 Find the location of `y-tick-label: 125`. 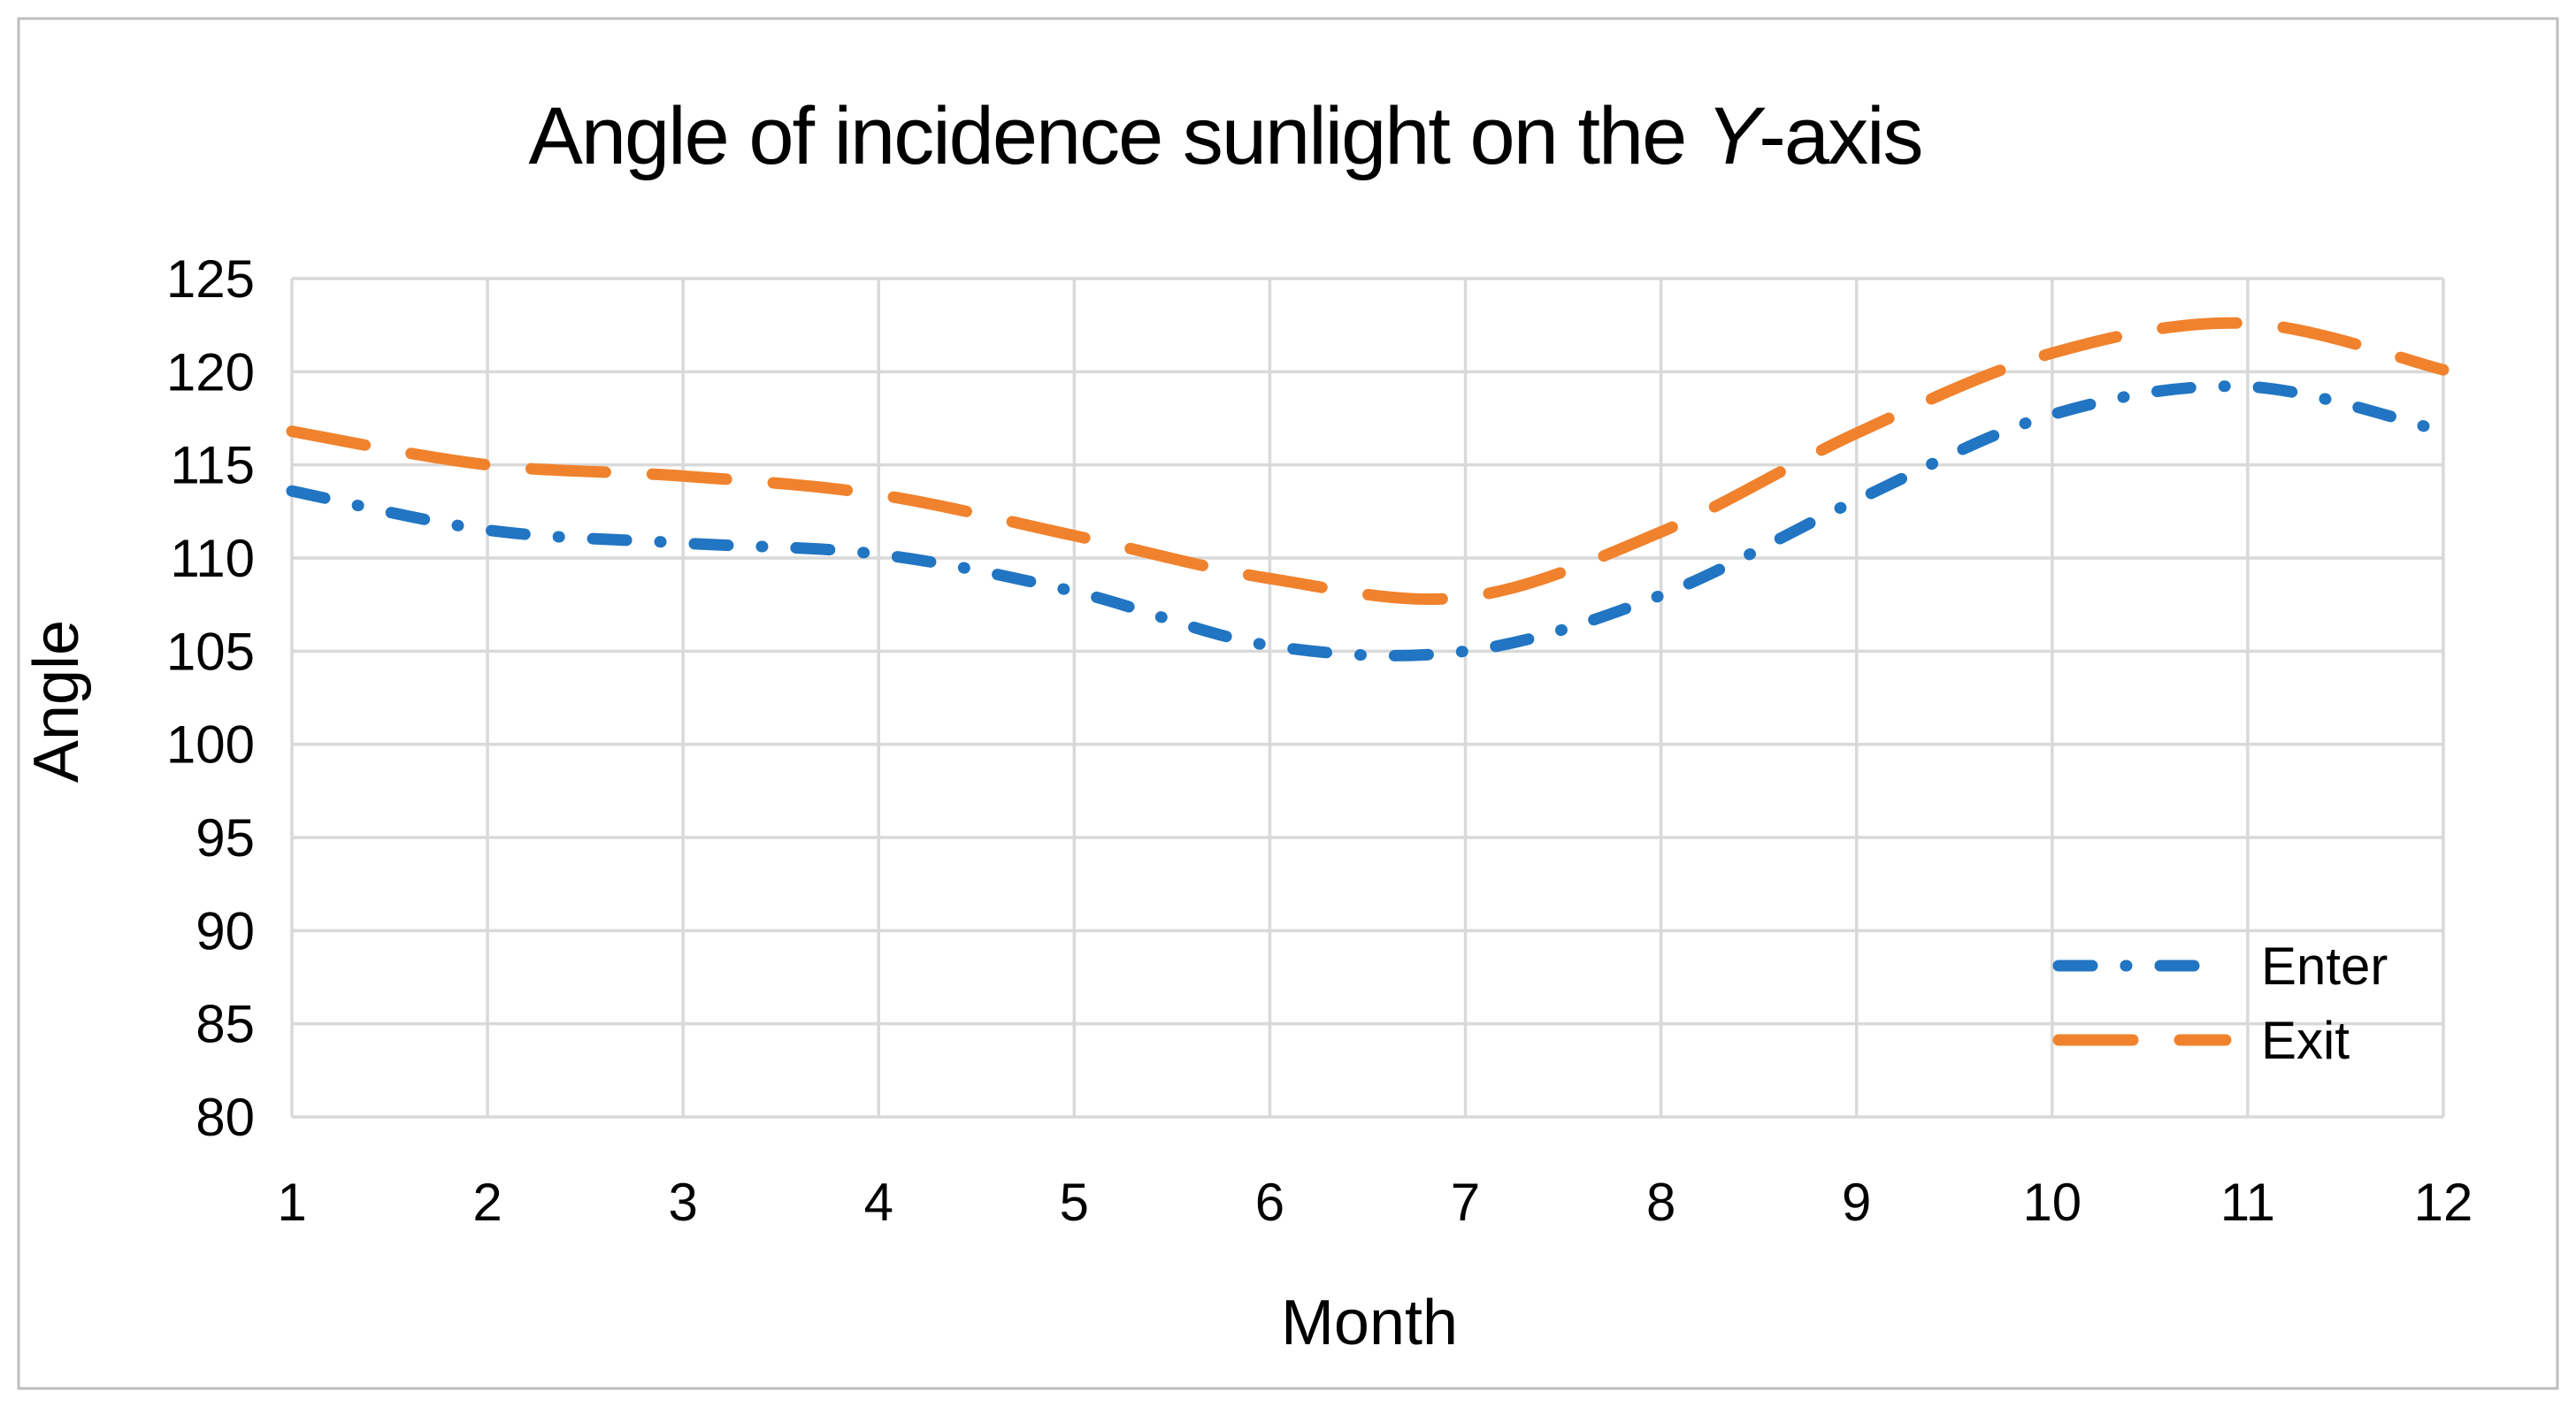

y-tick-label: 125 is located at coordinates (210, 279).